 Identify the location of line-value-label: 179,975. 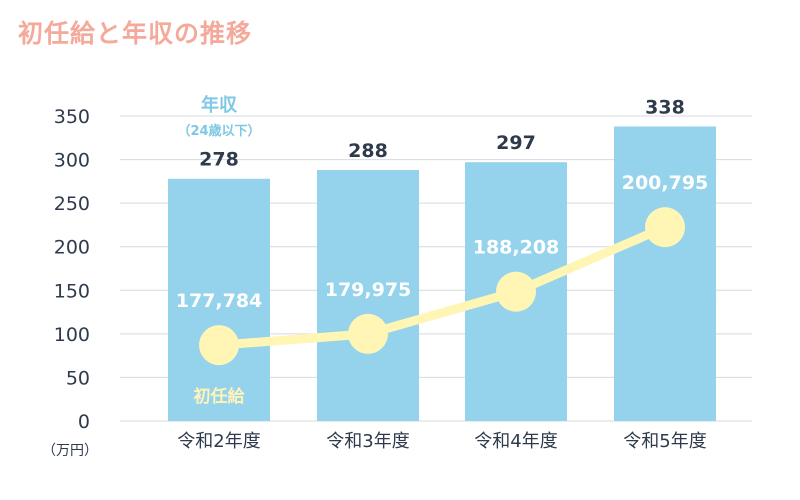
(368, 290).